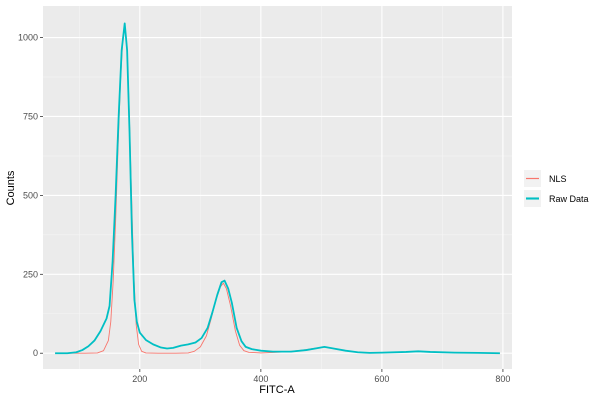 The height and width of the screenshot is (400, 600). Describe the element at coordinates (569, 199) in the screenshot. I see `legend-label-raw-data: Raw Data` at that location.